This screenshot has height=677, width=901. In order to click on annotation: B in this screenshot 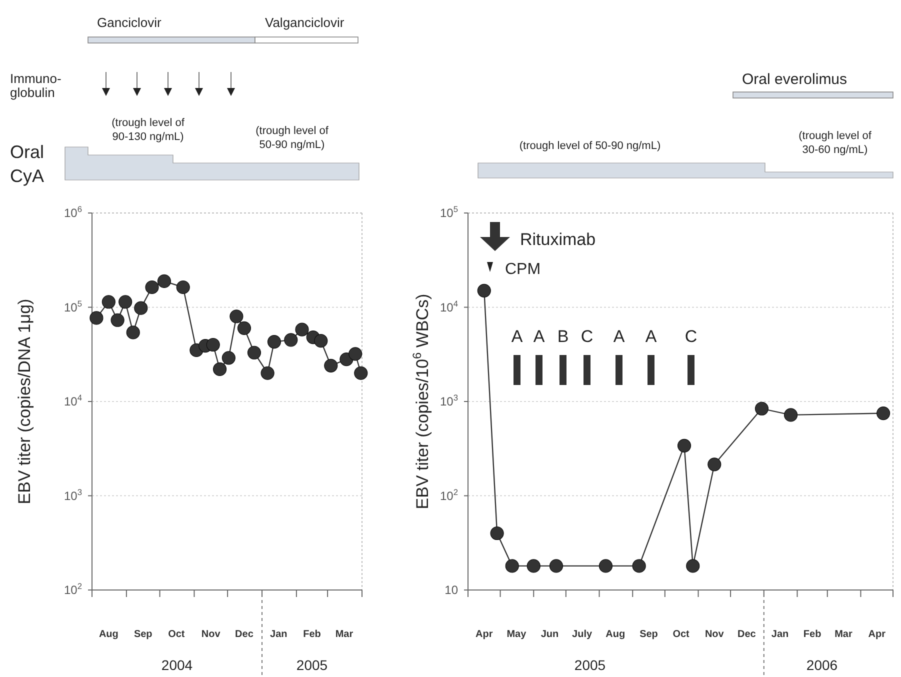, I will do `click(563, 336)`.